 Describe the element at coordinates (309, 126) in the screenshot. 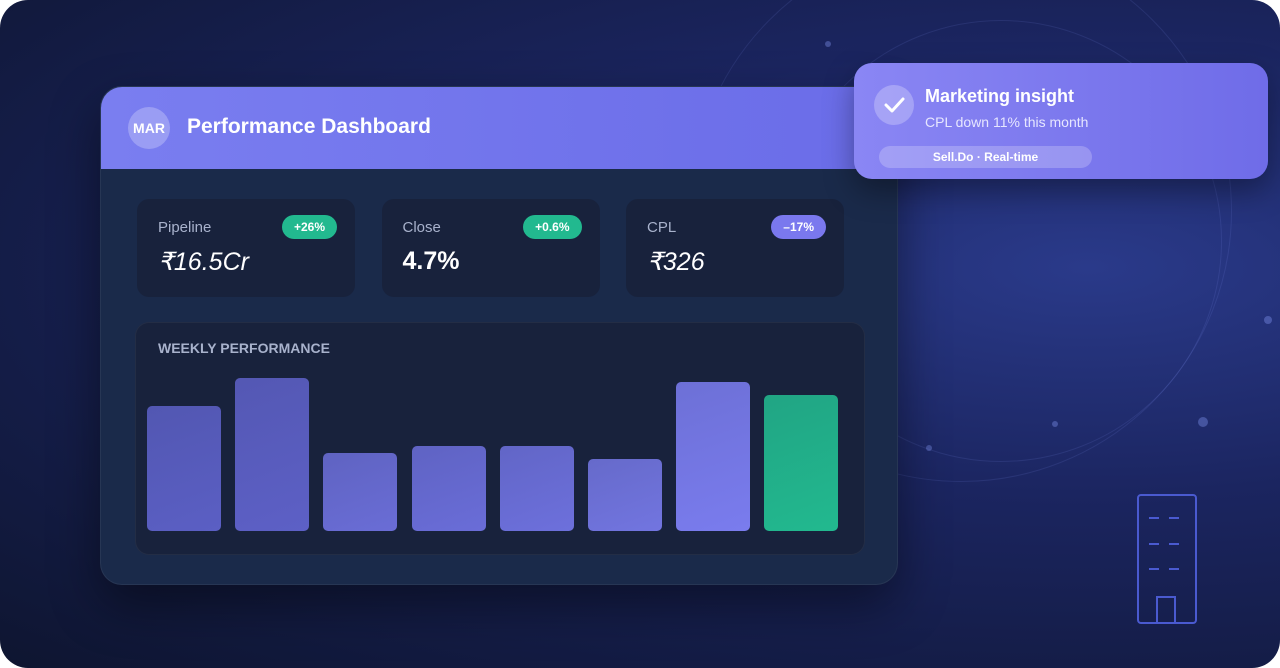

I see `dashboard-title: Performance Dashboard` at that location.